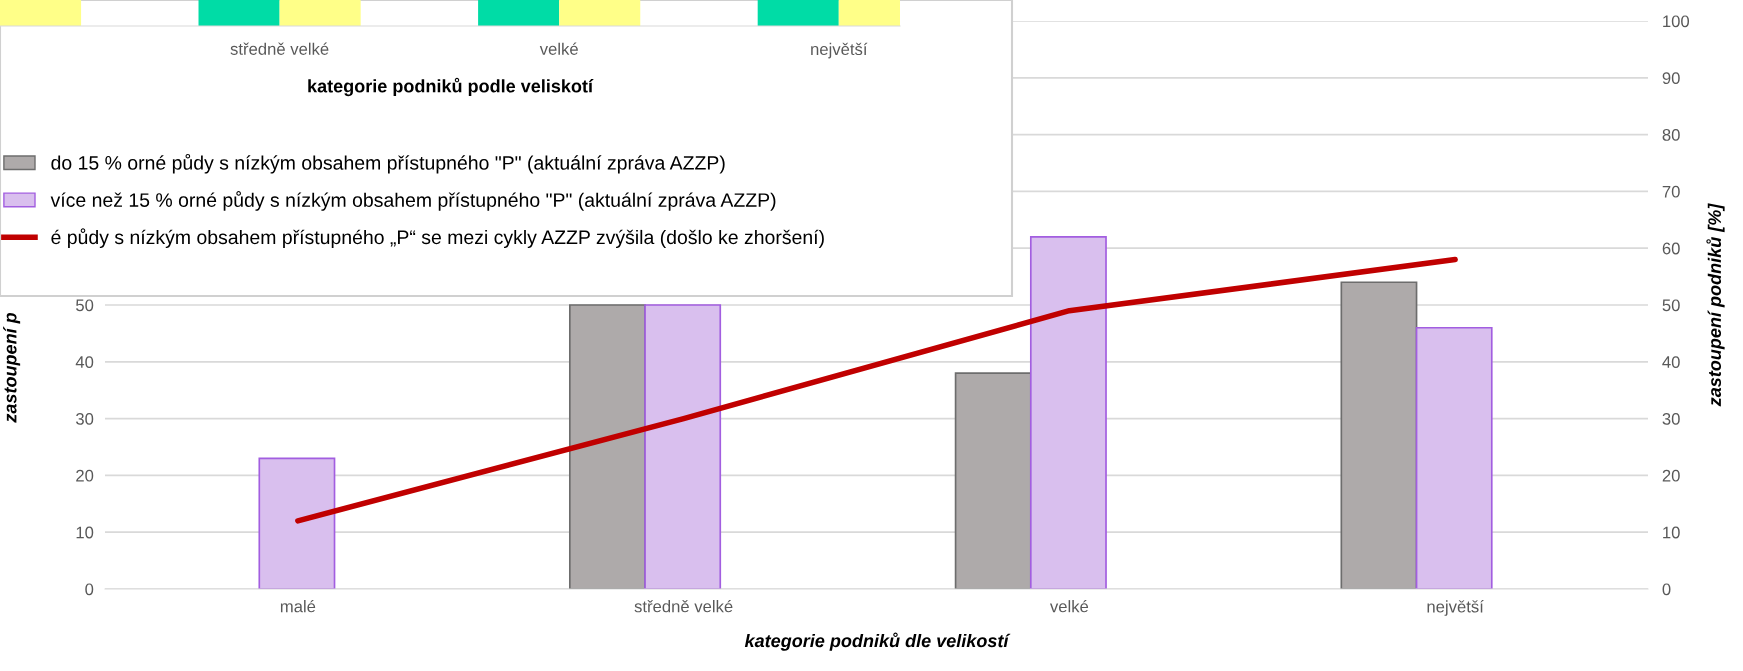 Image resolution: width=1743 pixels, height=671 pixels. What do you see at coordinates (1715, 305) in the screenshot?
I see `y2-axis-title: zastoupení podniků [%]` at bounding box center [1715, 305].